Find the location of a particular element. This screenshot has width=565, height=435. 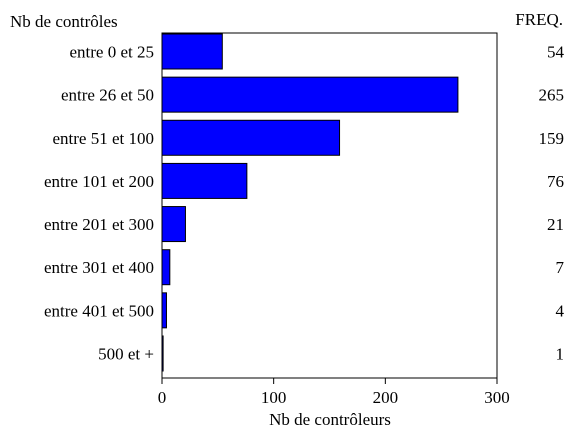

freq-label: 159 is located at coordinates (552, 138).